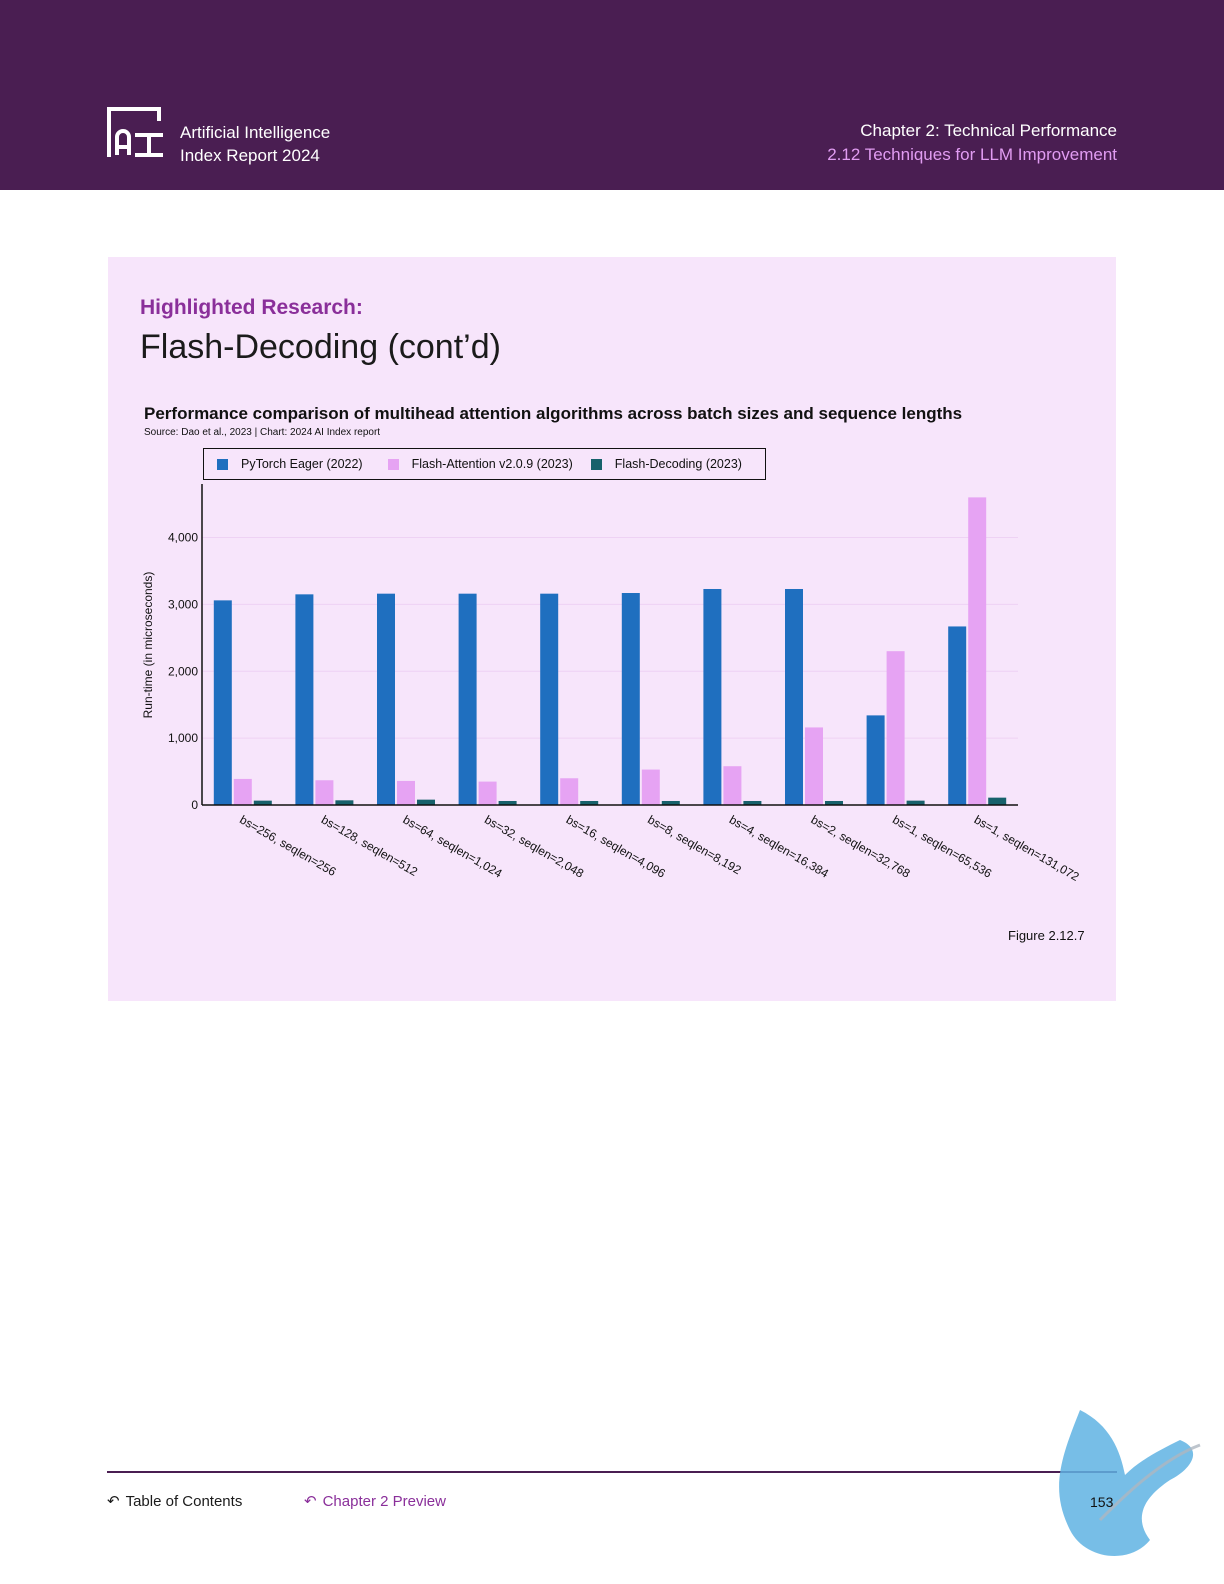 The width and height of the screenshot is (1224, 1584). Describe the element at coordinates (135, 132) in the screenshot. I see `ai-index-logo` at that location.